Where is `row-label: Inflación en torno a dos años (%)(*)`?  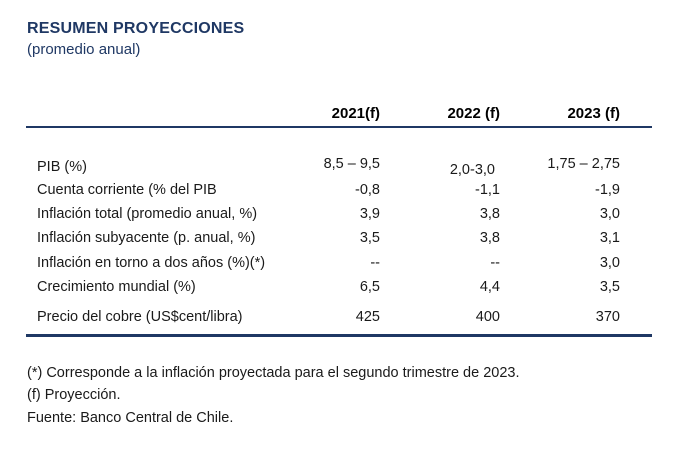 row-label: Inflación en torno a dos años (%)(*) is located at coordinates (151, 263).